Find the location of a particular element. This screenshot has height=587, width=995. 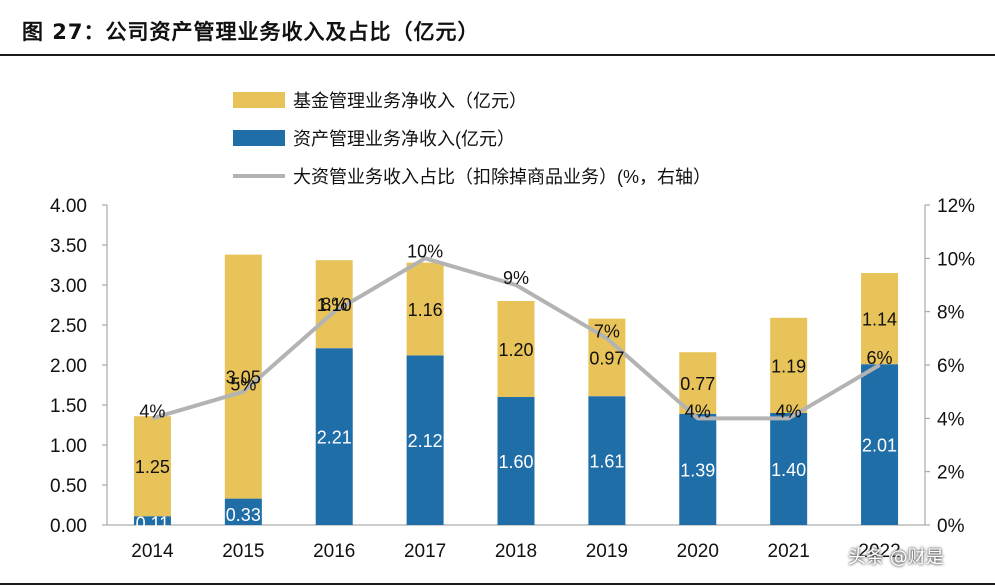

line-label-ratio: 8% is located at coordinates (334, 305).